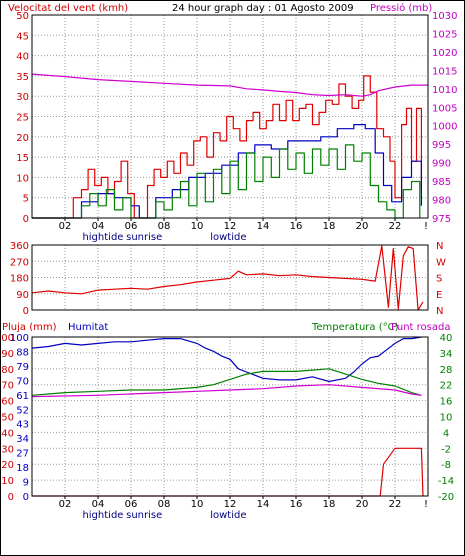 The image size is (465, 556). What do you see at coordinates (22, 57) in the screenshot?
I see `wind-y-tick-label: 40` at bounding box center [22, 57].